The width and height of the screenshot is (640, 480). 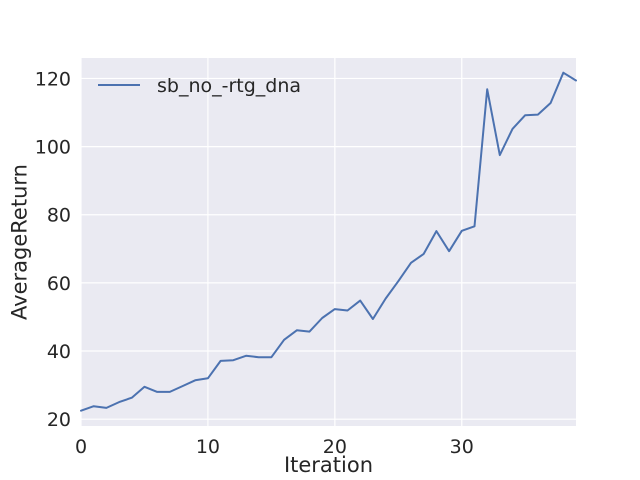 I want to click on y-tick-label: 20, so click(x=59, y=420).